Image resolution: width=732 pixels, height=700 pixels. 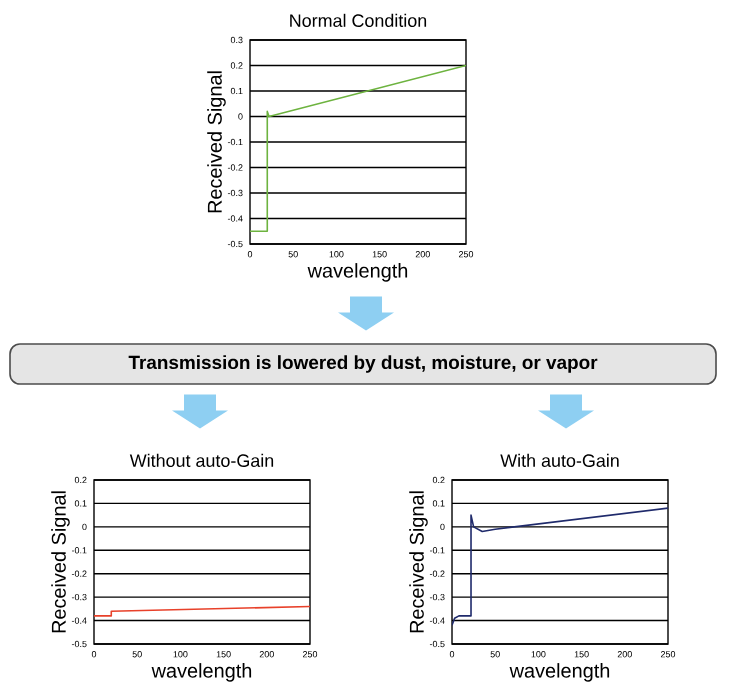 What do you see at coordinates (363, 364) in the screenshot?
I see `text: Transmission is lowered by dust, moisture, or vapor` at bounding box center [363, 364].